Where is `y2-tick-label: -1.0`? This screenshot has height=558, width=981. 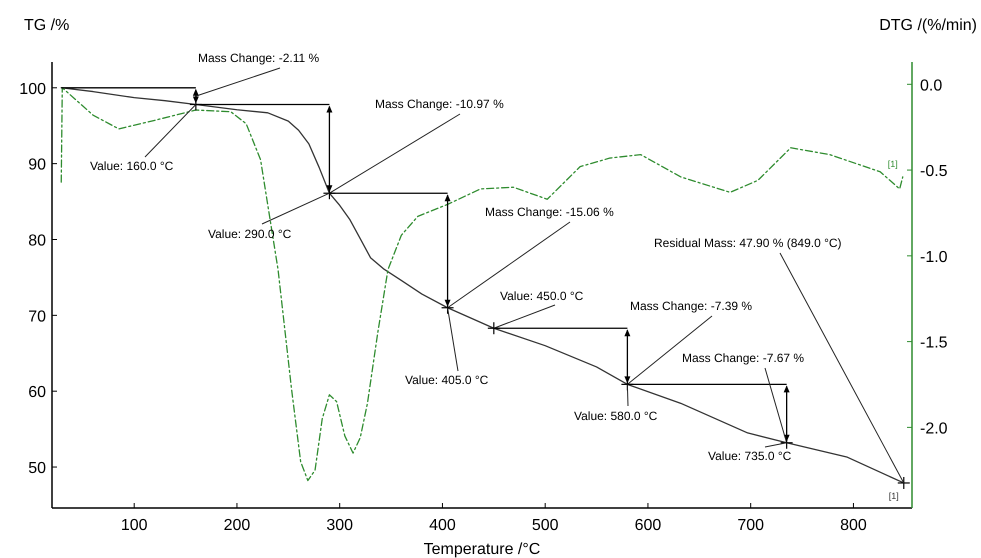
y2-tick-label: -1.0 is located at coordinates (934, 257).